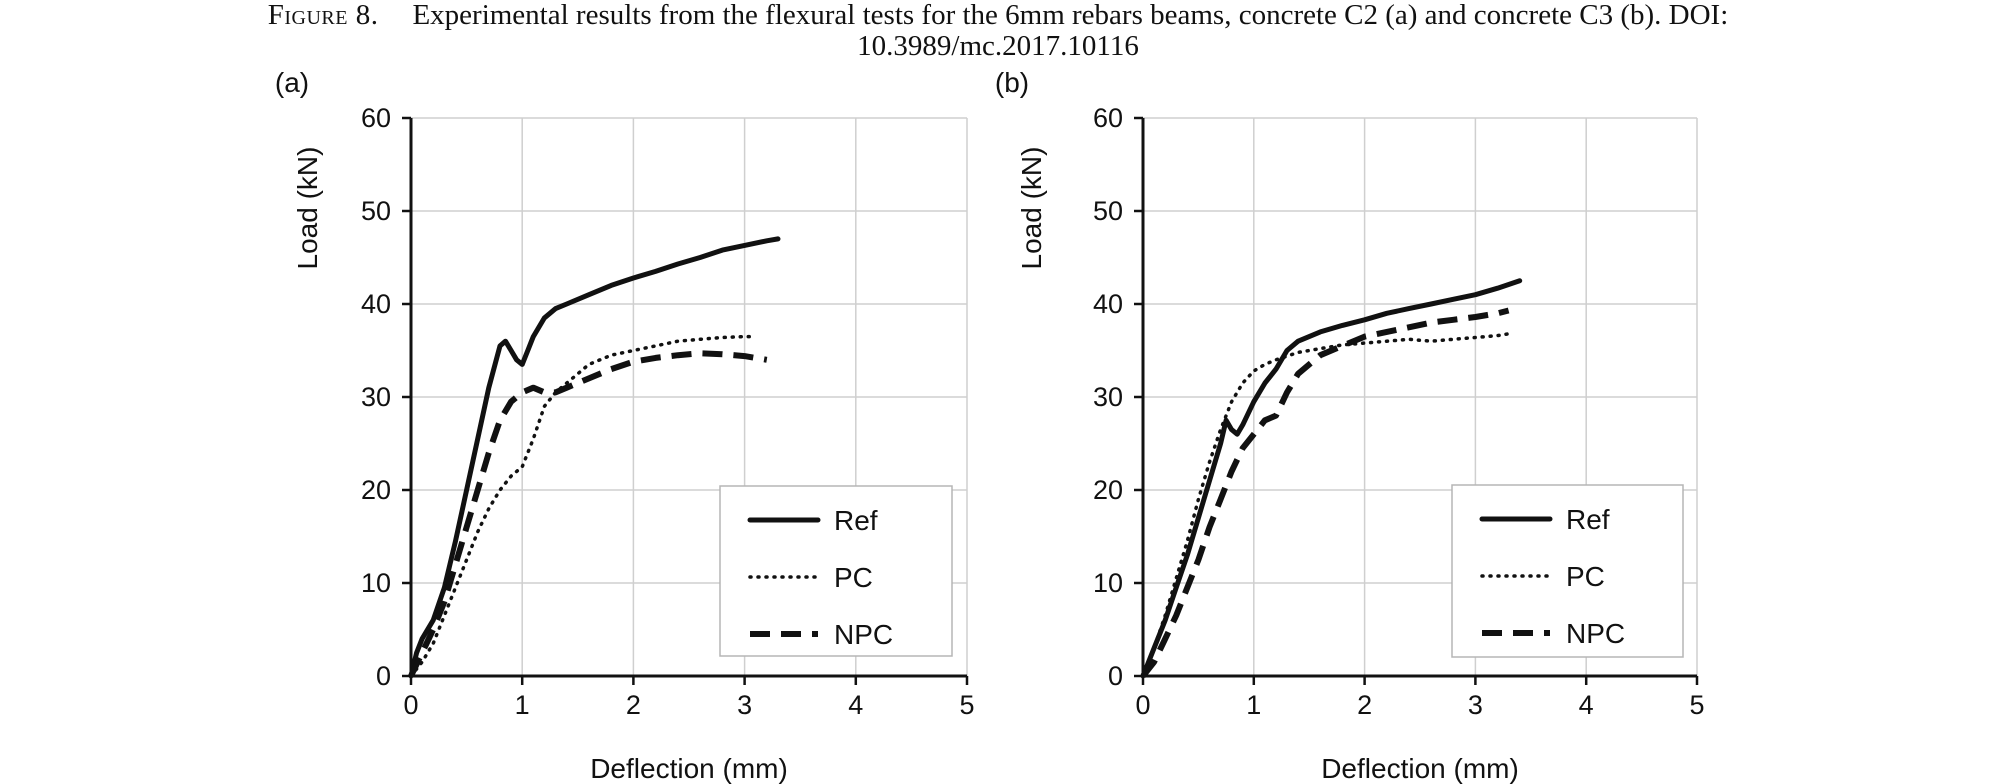 This screenshot has width=1996, height=784. Describe the element at coordinates (1012, 82) in the screenshot. I see `panel-label: (b)` at that location.